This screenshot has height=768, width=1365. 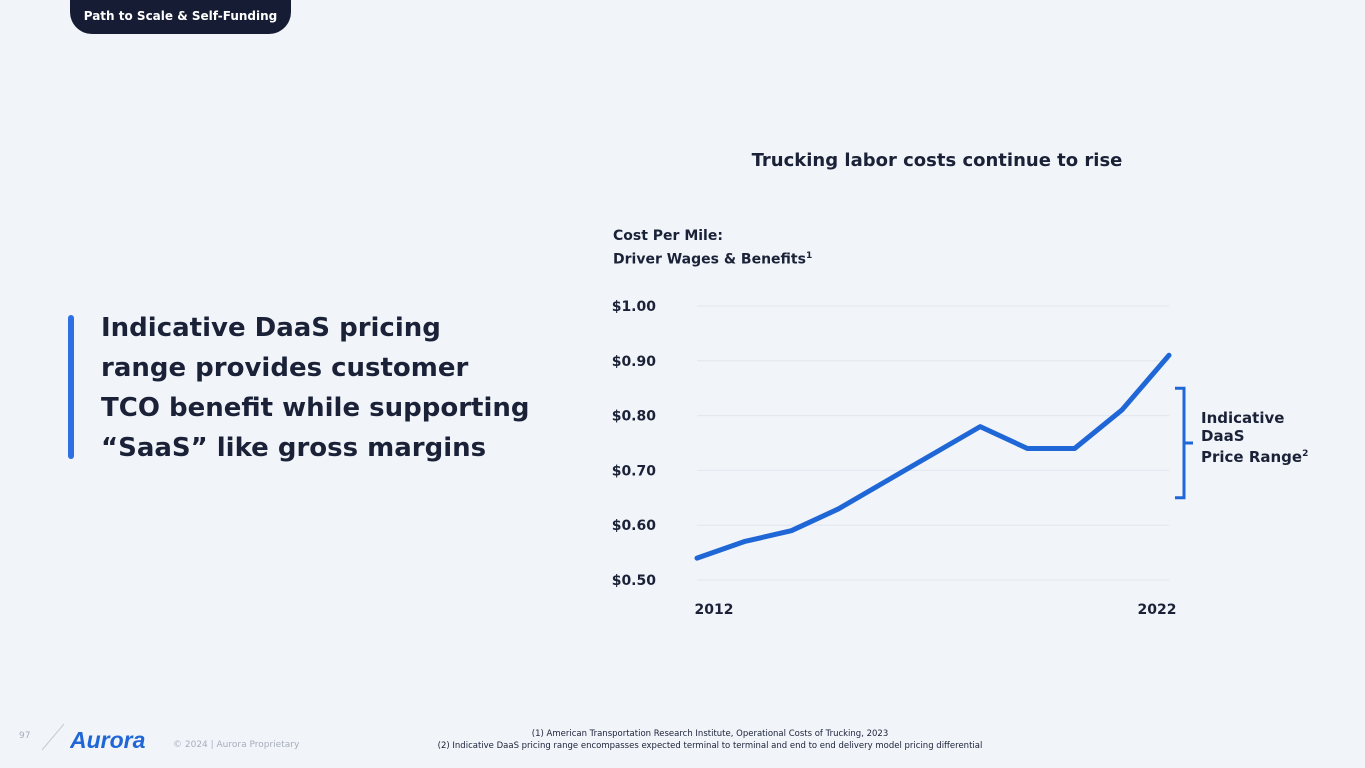 I want to click on chart-title: Trucking labor costs continue to rise, so click(x=937, y=160).